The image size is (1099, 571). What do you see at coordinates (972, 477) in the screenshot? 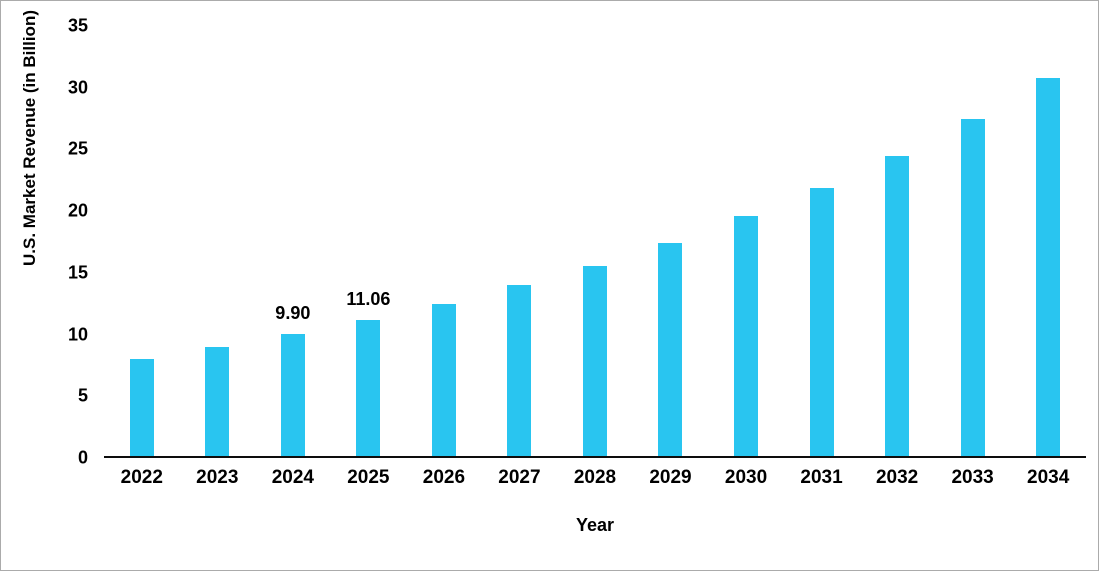
I see `x-tick-label-2033: 2033` at bounding box center [972, 477].